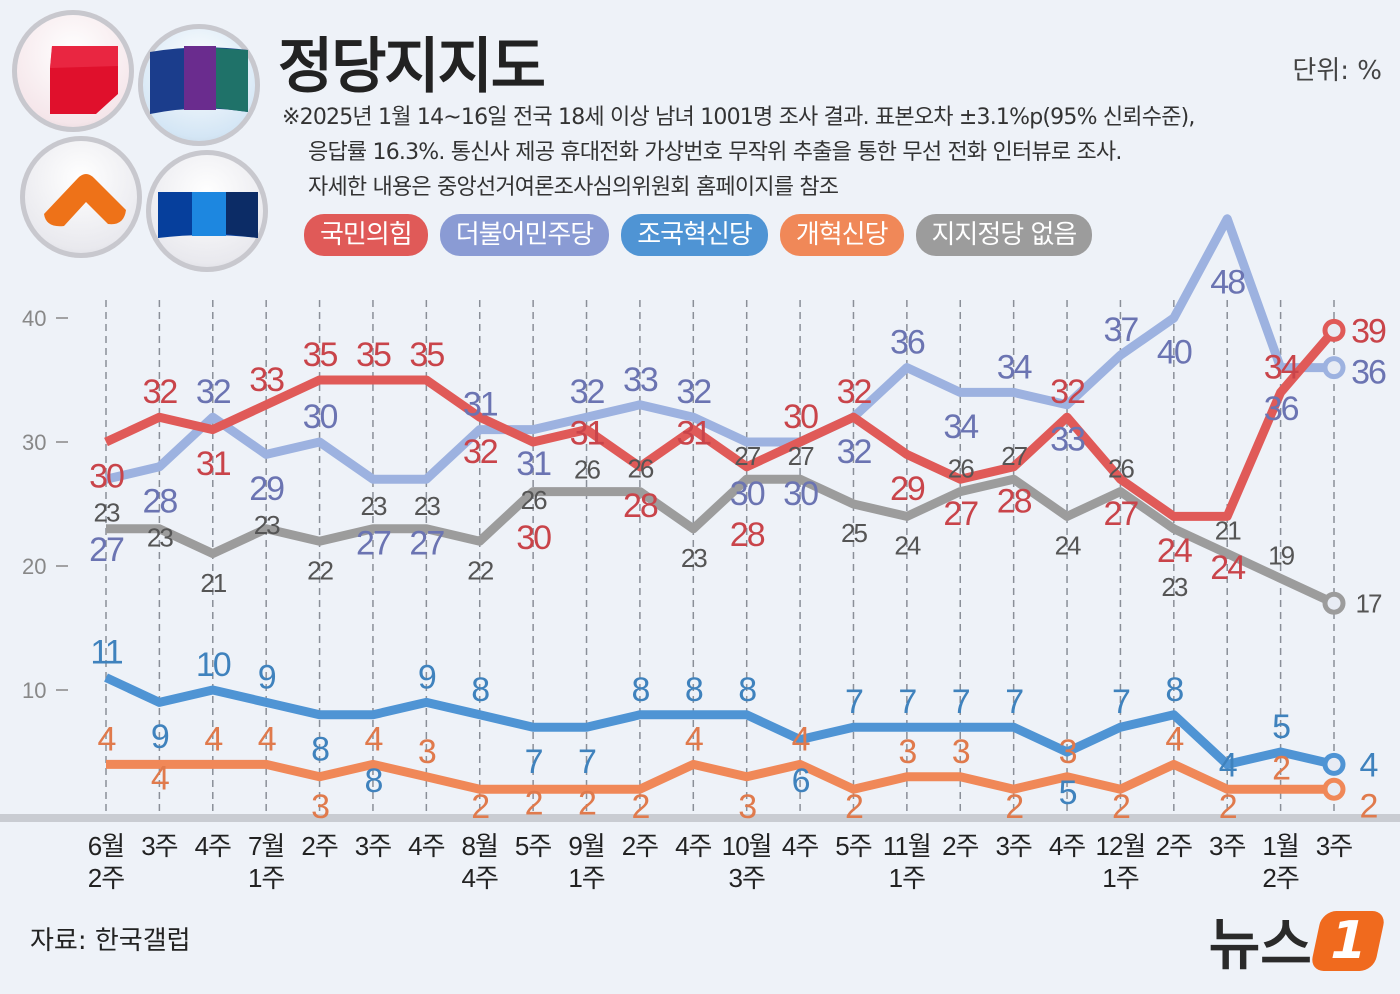 The height and width of the screenshot is (994, 1400). Describe the element at coordinates (700, 818) in the screenshot. I see `x-axis-band` at that location.